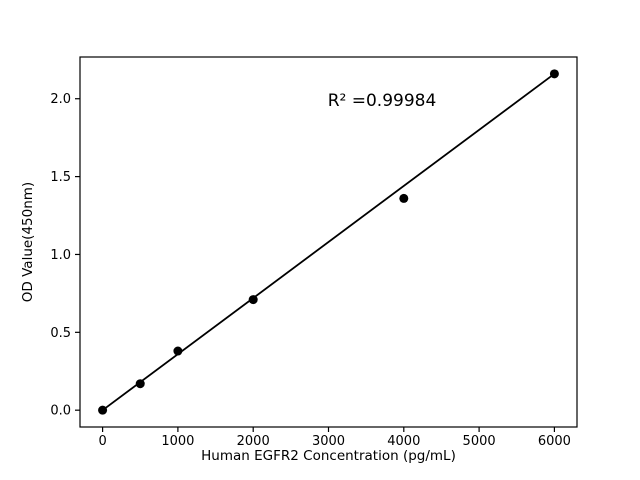 This screenshot has height=480, width=640. What do you see at coordinates (382, 101) in the screenshot?
I see `r-squared-annotation: R² =0.99984` at bounding box center [382, 101].